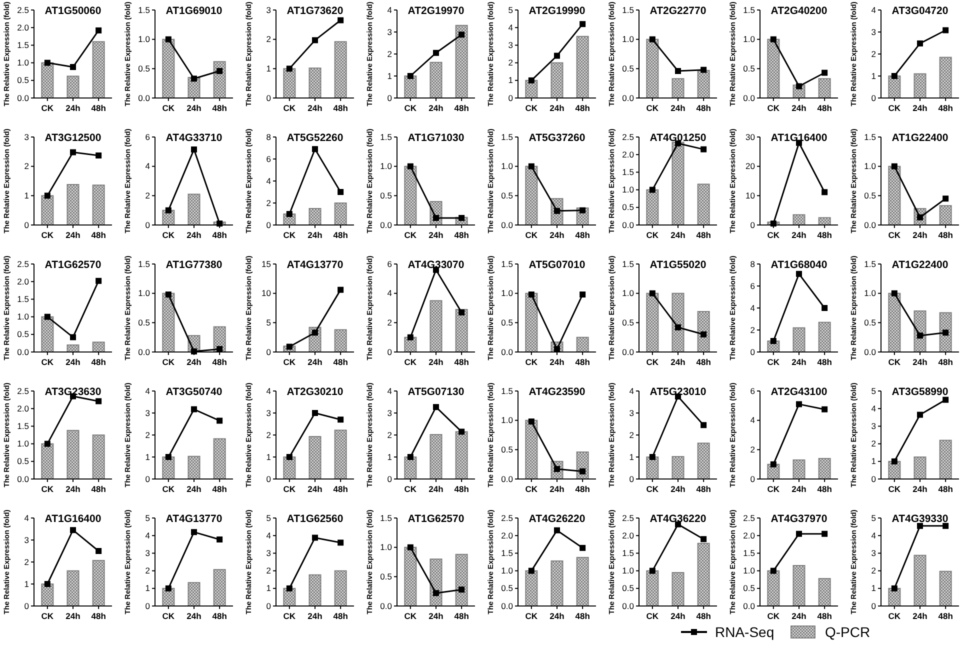 The image size is (969, 649). What do you see at coordinates (389, 413) in the screenshot?
I see `y-tick-label: 3` at bounding box center [389, 413].